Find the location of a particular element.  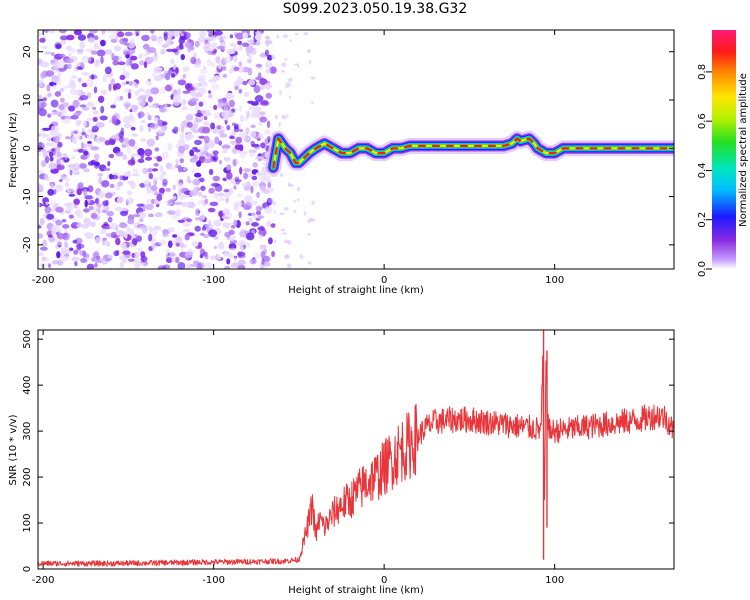

y-tick-label: 10 is located at coordinates (27, 100).